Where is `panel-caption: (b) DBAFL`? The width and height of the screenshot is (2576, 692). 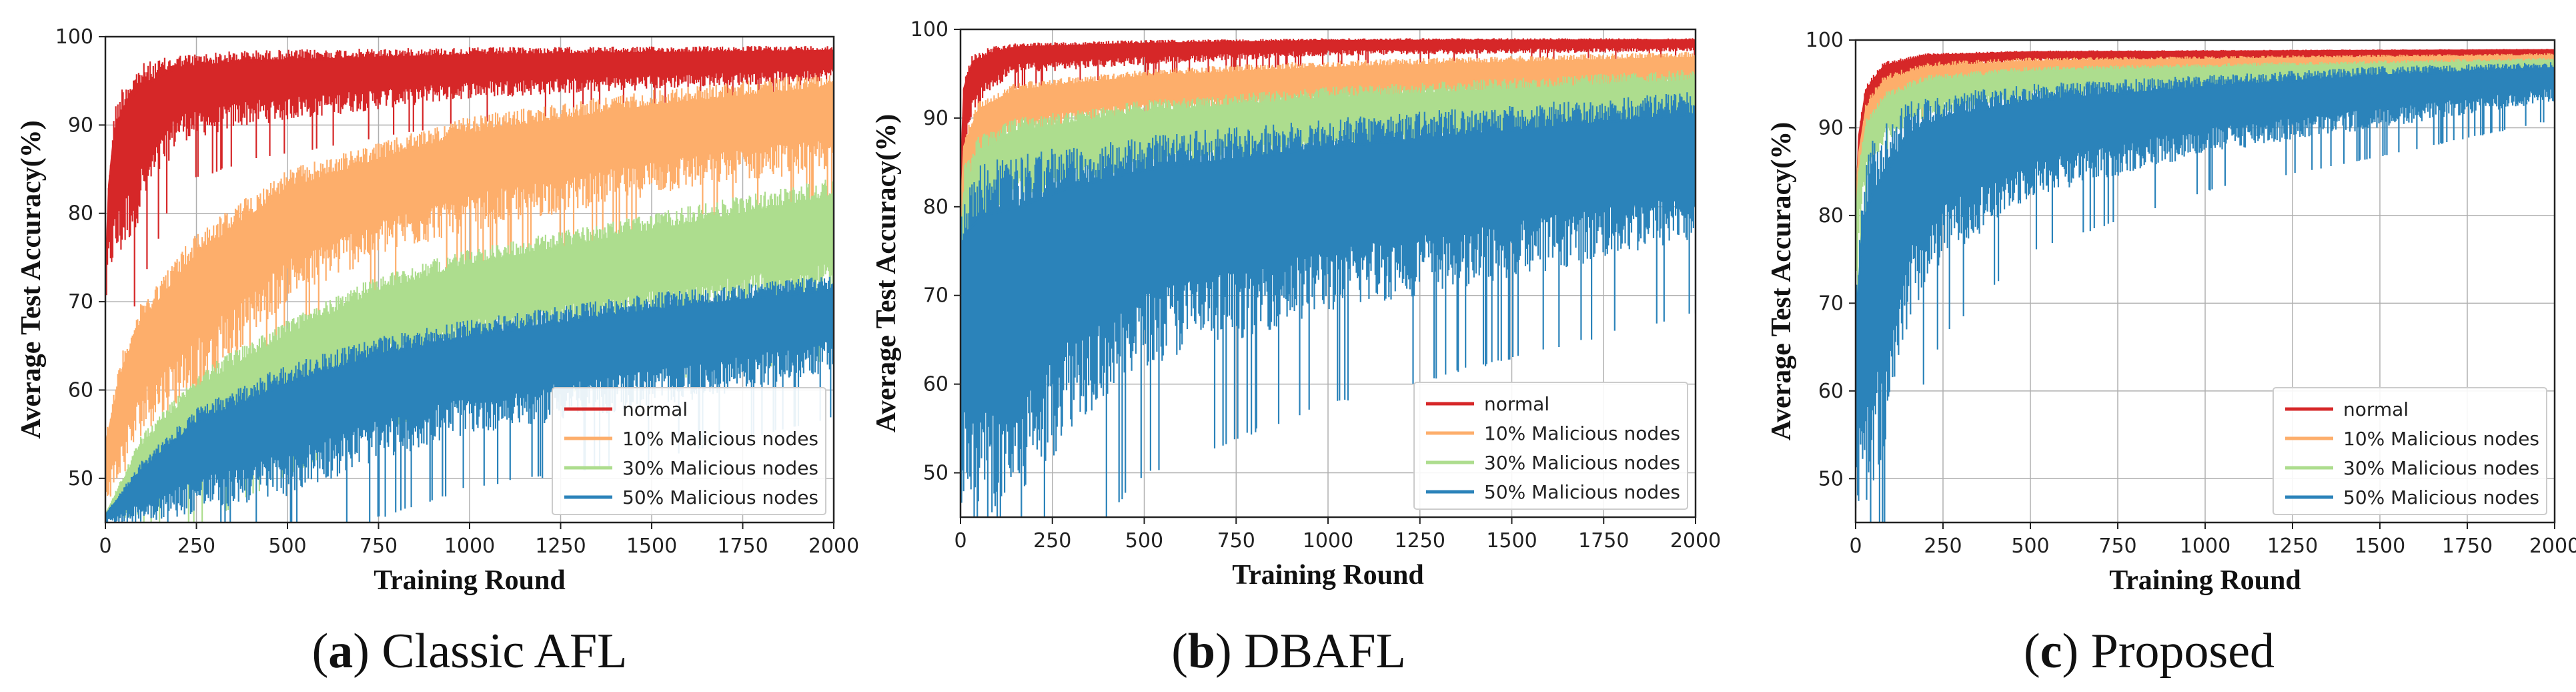 panel-caption: (b) DBAFL is located at coordinates (1288, 651).